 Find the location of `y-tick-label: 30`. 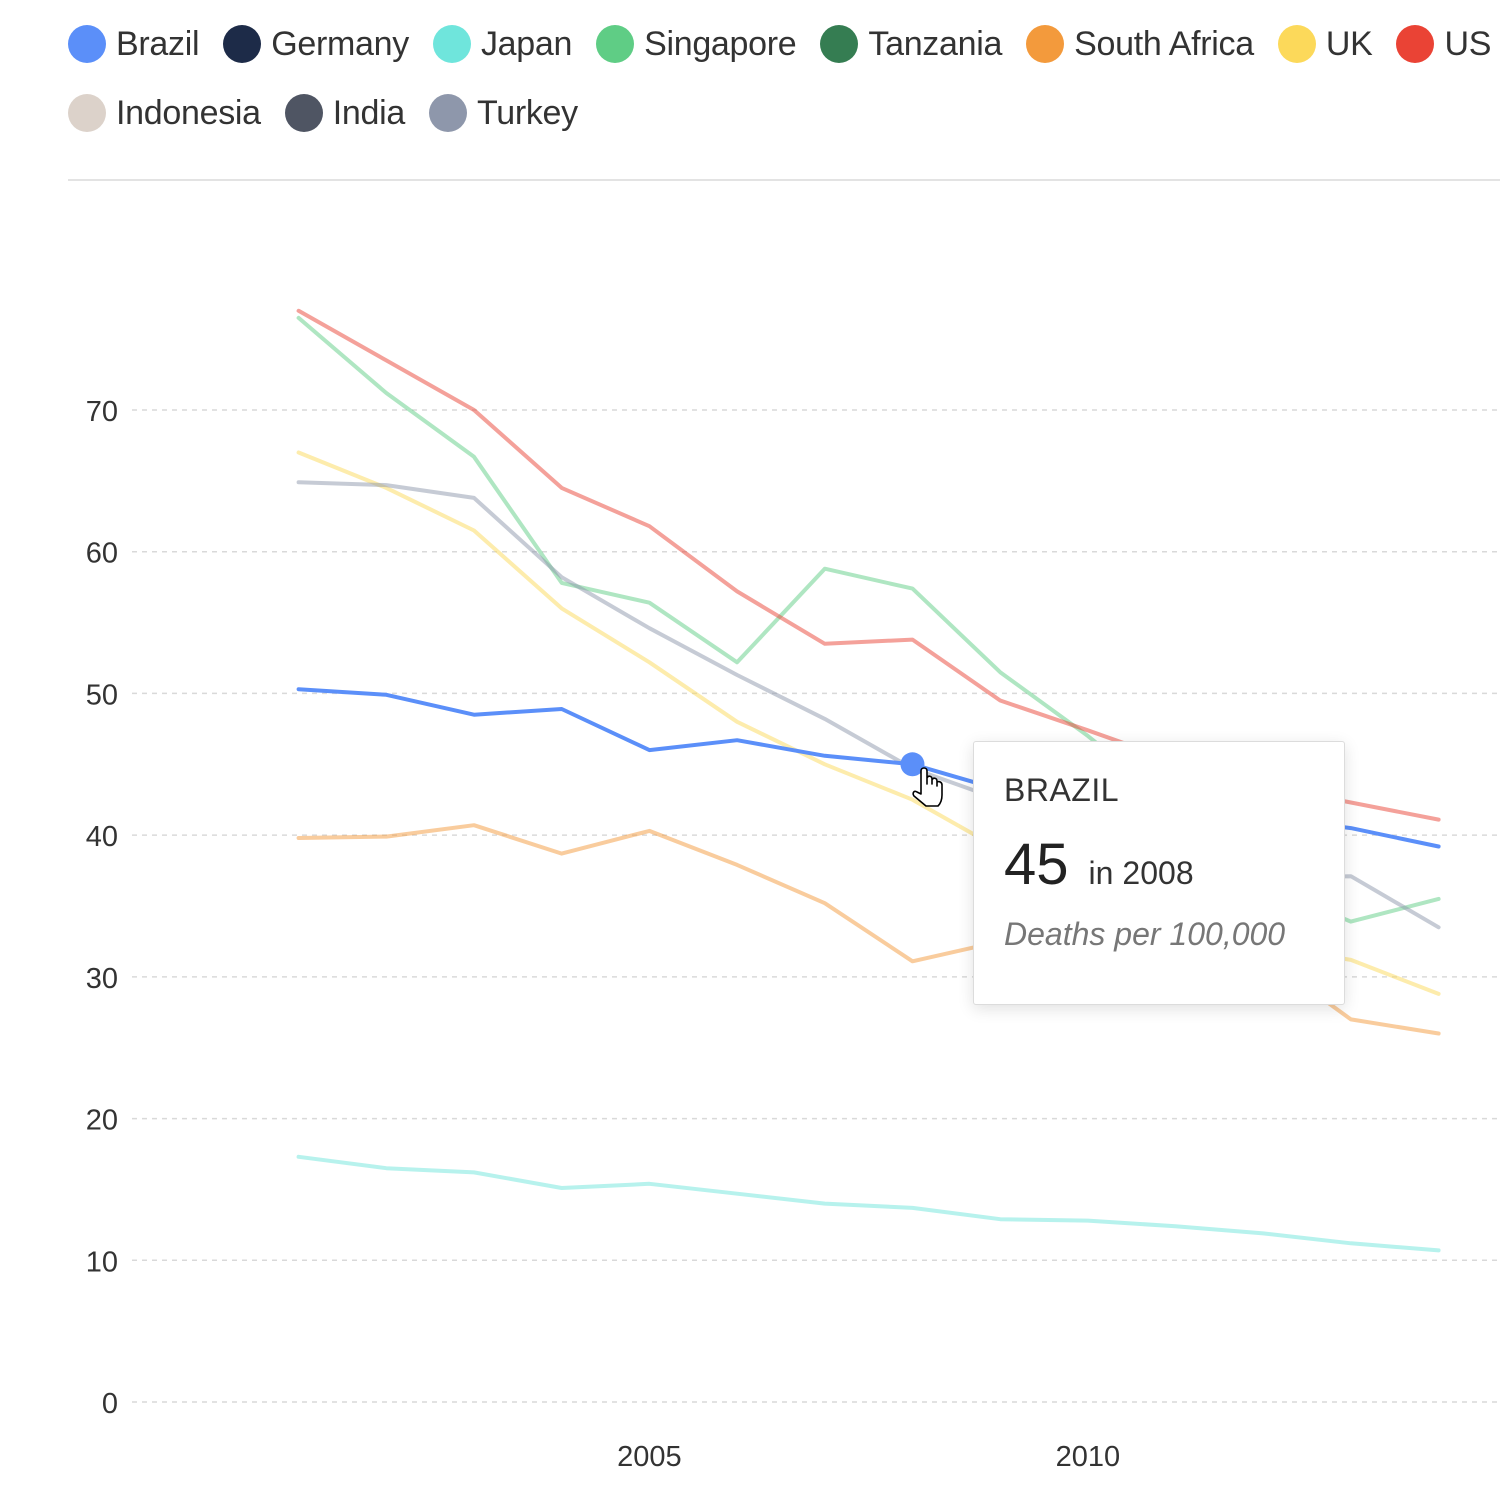

y-tick-label: 30 is located at coordinates (102, 979).